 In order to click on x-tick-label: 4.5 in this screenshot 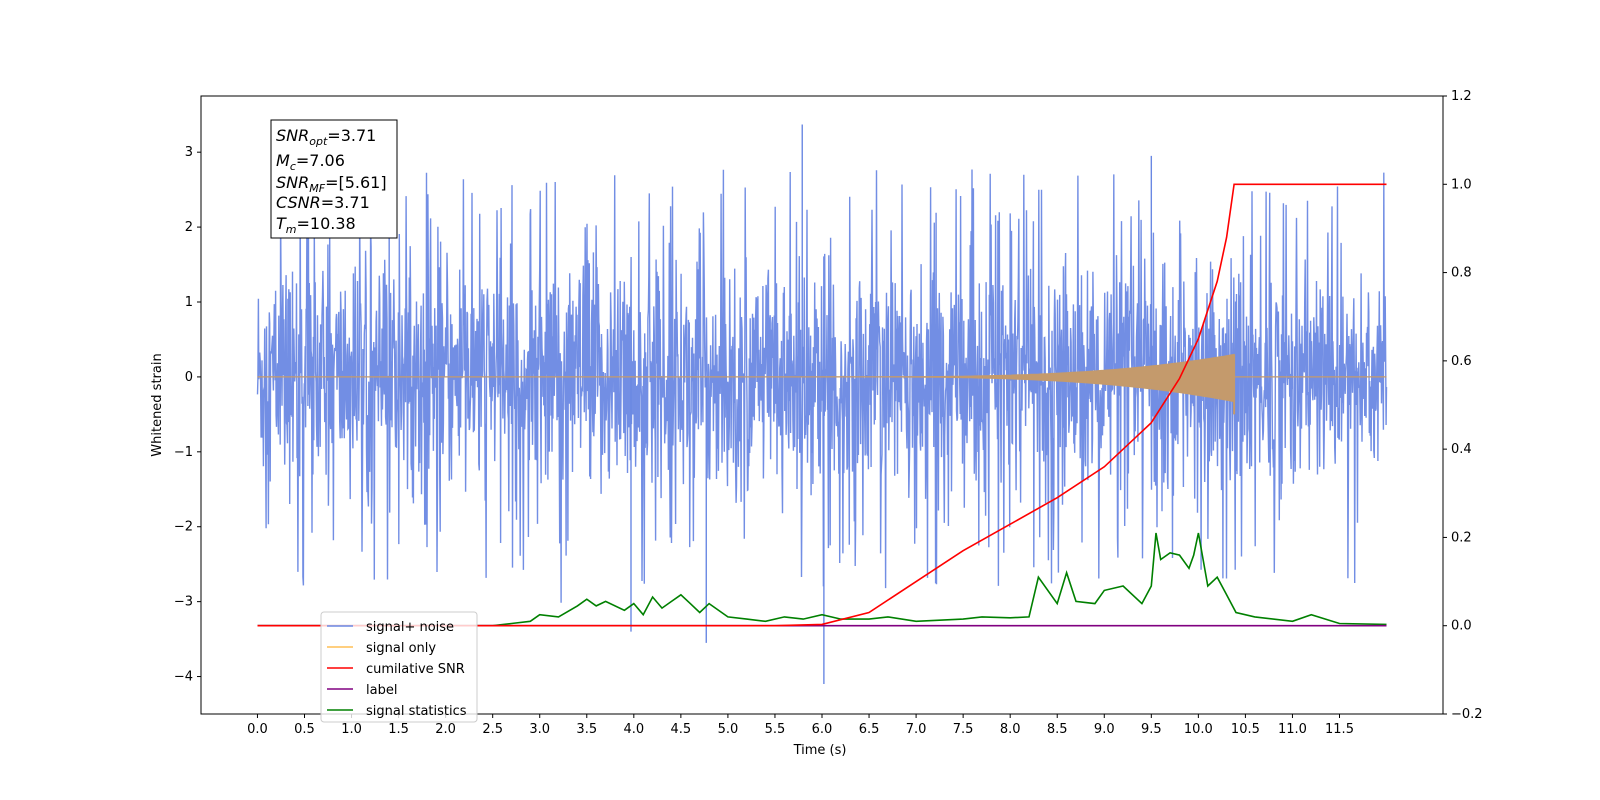, I will do `click(681, 729)`.